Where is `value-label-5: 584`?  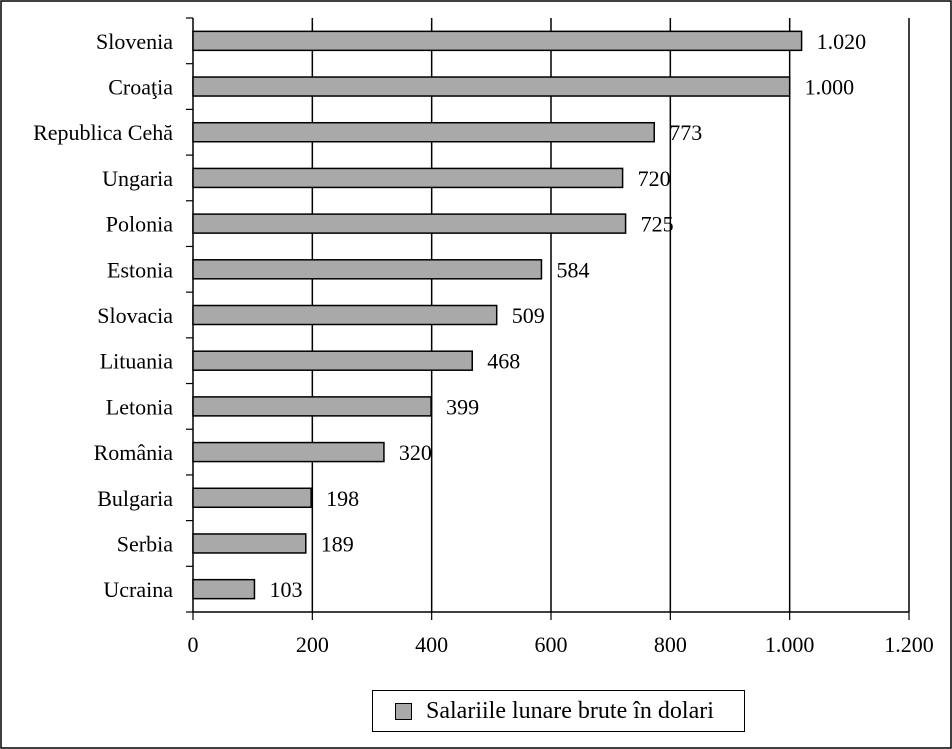
value-label-5: 584 is located at coordinates (572, 269).